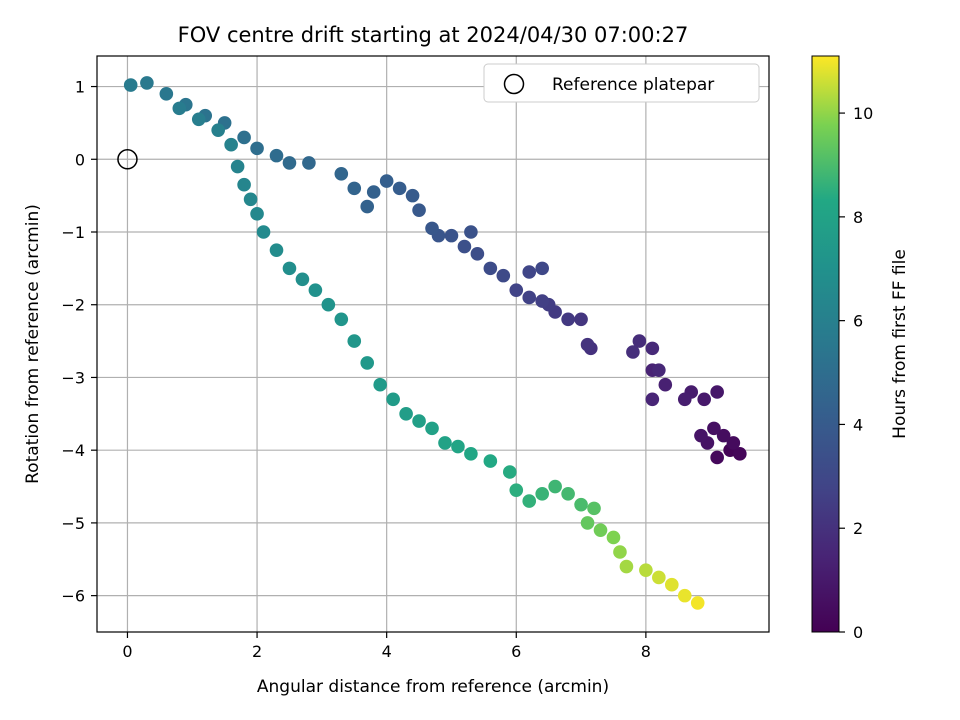 The width and height of the screenshot is (960, 720). I want to click on legend-box, so click(621, 83).